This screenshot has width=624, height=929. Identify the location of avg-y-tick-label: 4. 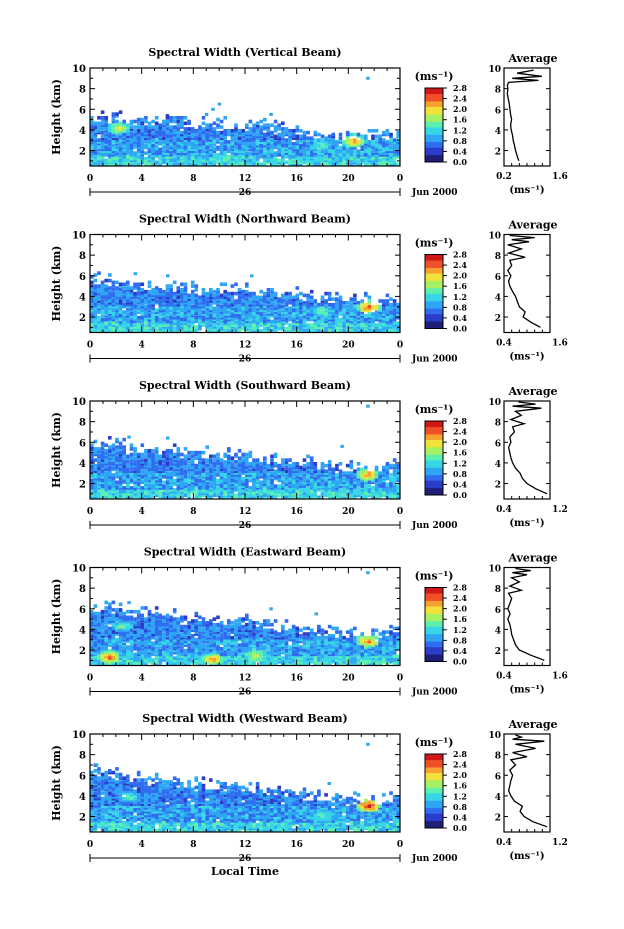
(498, 132).